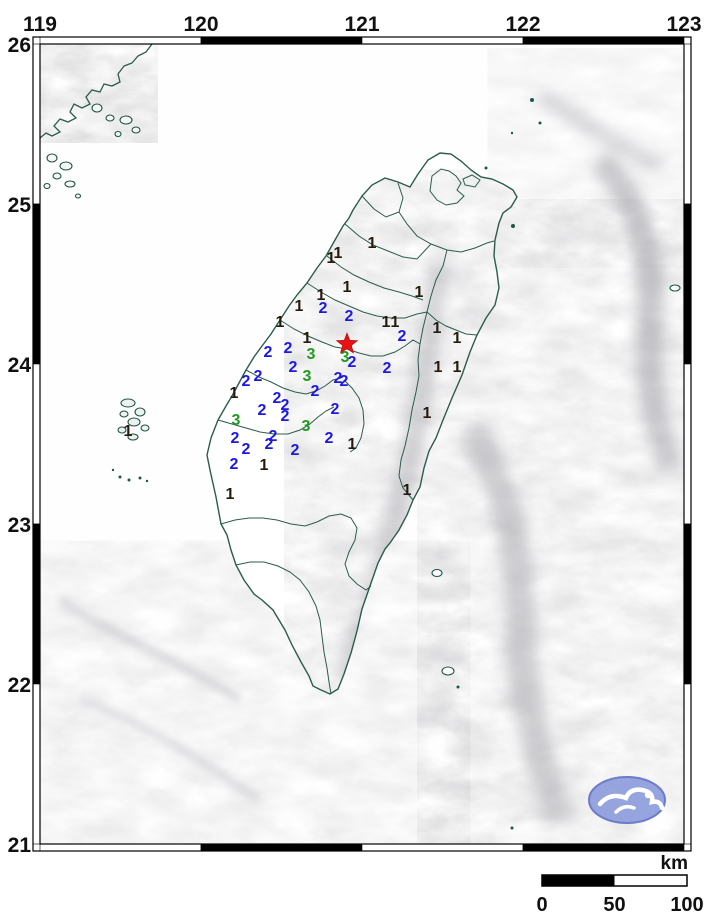 The width and height of the screenshot is (710, 920). I want to click on lat-label-26: 26, so click(19, 45).